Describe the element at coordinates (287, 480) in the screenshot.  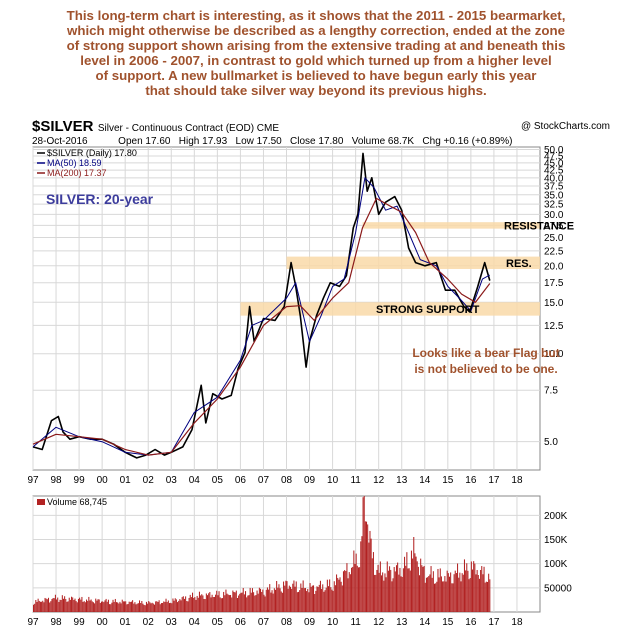
I see `x-tick-label: 08` at that location.